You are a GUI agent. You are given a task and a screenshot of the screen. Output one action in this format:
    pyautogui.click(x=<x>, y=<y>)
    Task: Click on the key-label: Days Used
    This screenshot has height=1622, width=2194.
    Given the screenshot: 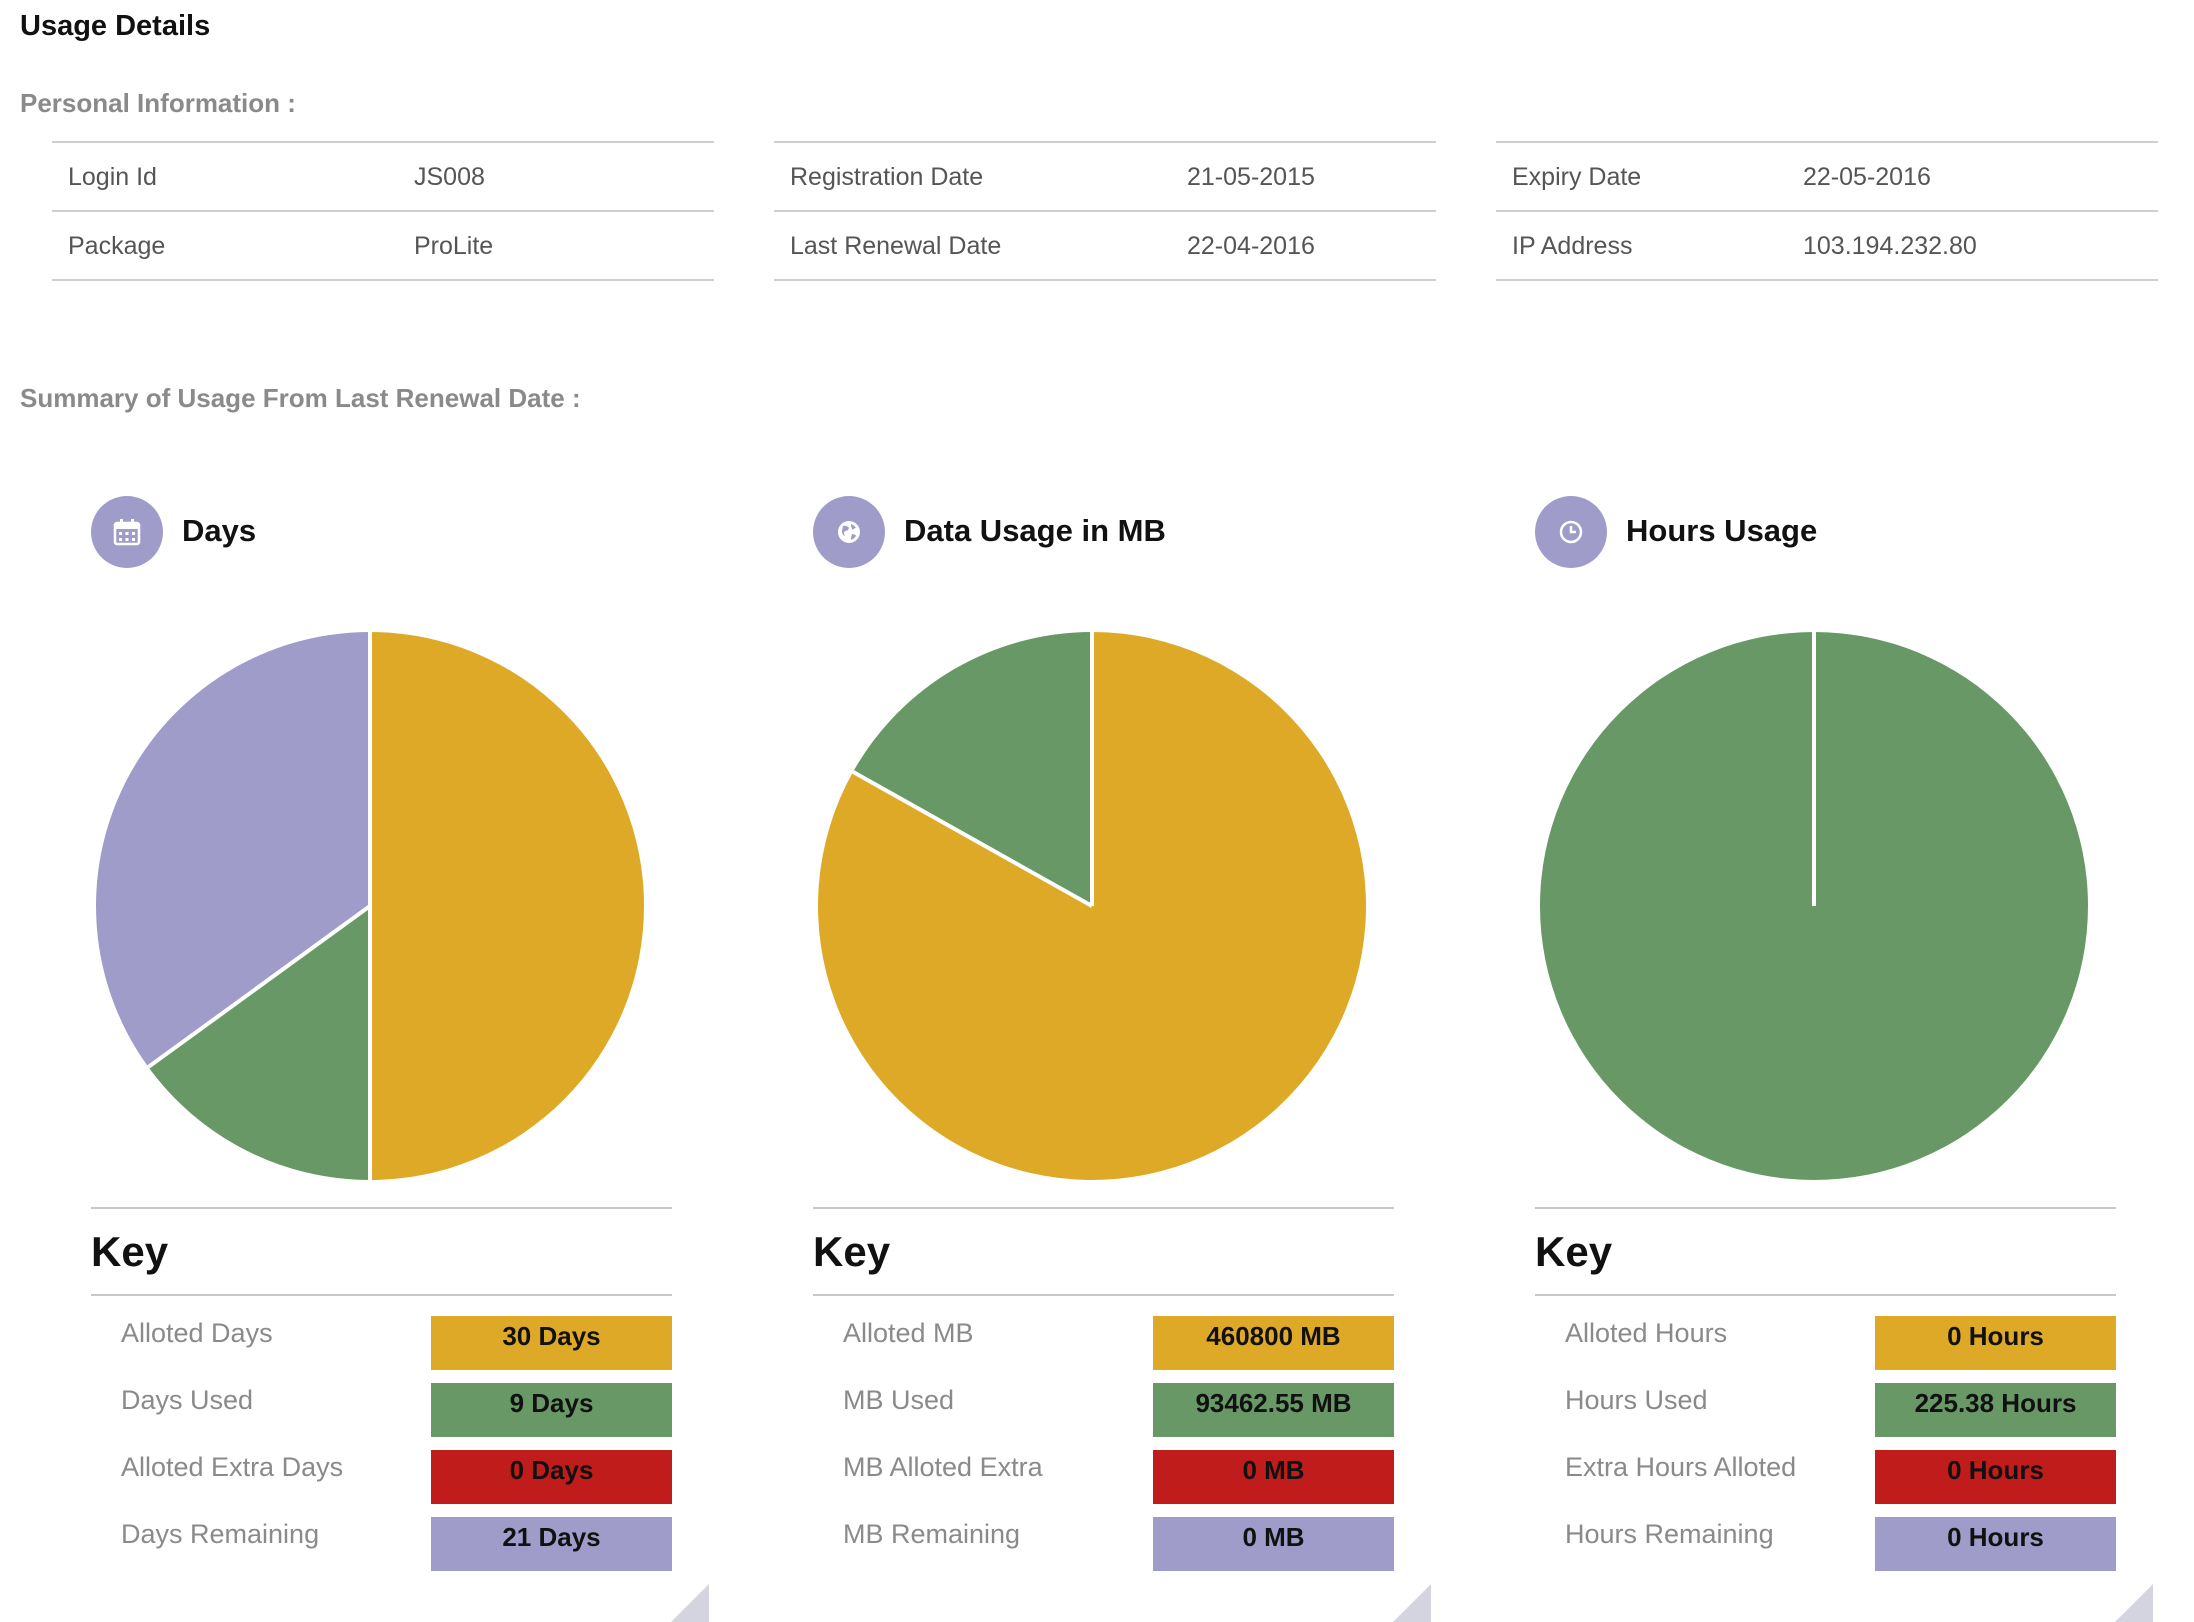 What is the action you would take?
    pyautogui.click(x=187, y=1400)
    